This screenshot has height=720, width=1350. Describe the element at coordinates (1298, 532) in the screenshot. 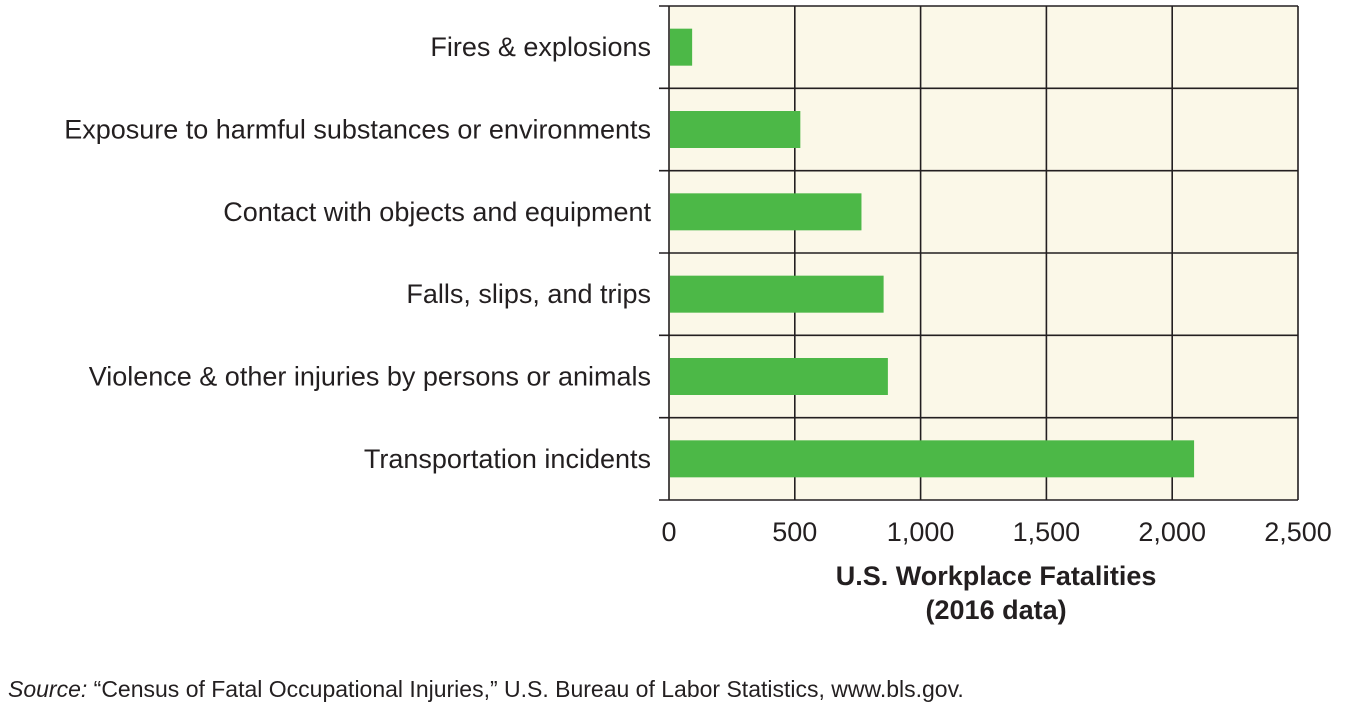

I see `x-tick-label-5: 2,500` at that location.